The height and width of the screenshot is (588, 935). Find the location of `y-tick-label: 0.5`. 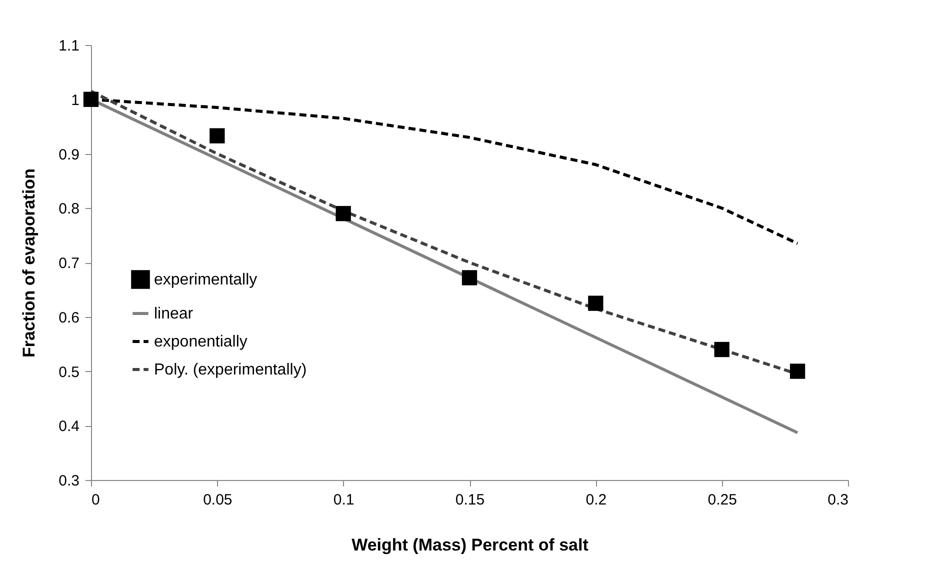

y-tick-label: 0.5 is located at coordinates (69, 372).